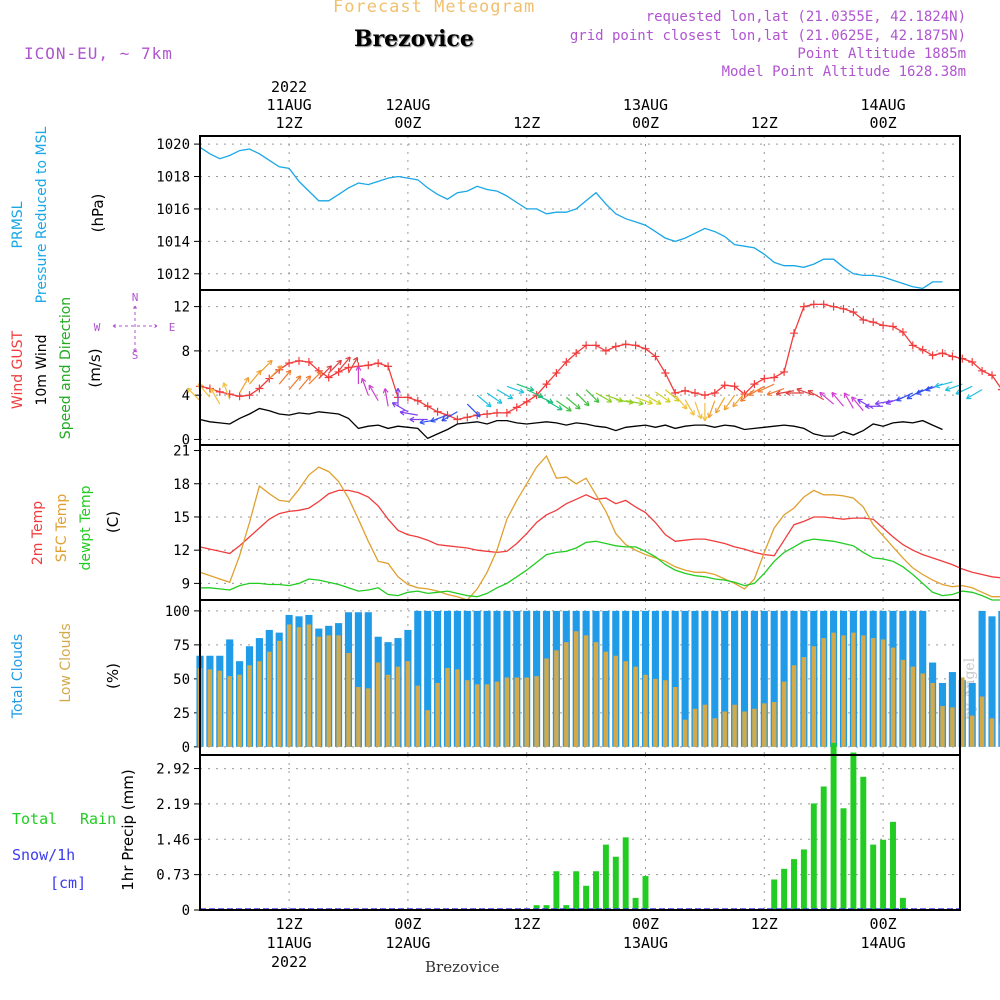 The height and width of the screenshot is (1000, 1000). I want to click on requested-coords: requested lon,lat (21.0355E, 42.1824N), so click(805, 17).